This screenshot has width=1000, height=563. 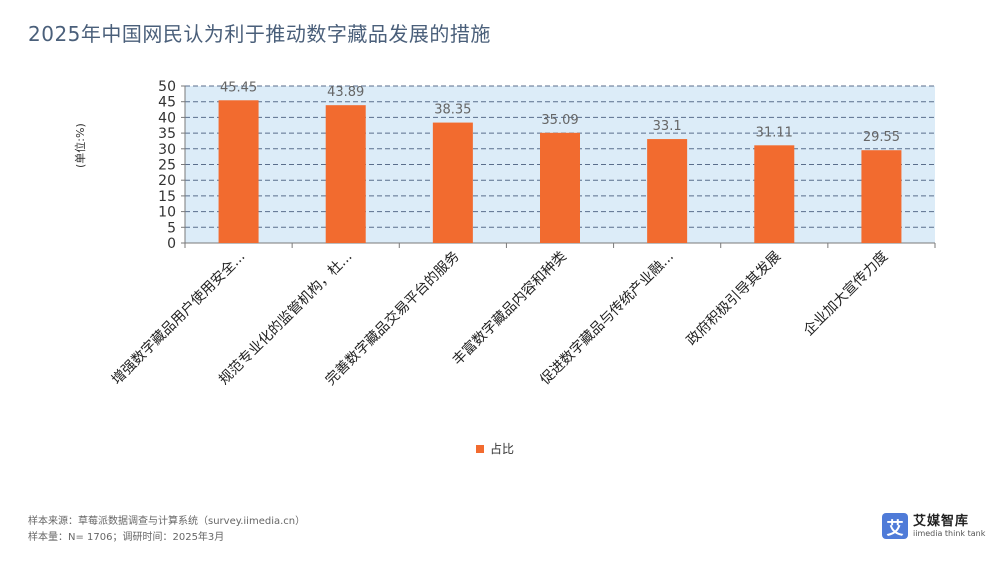 I want to click on y-axis-label-text: (单位:%), so click(x=80, y=145).